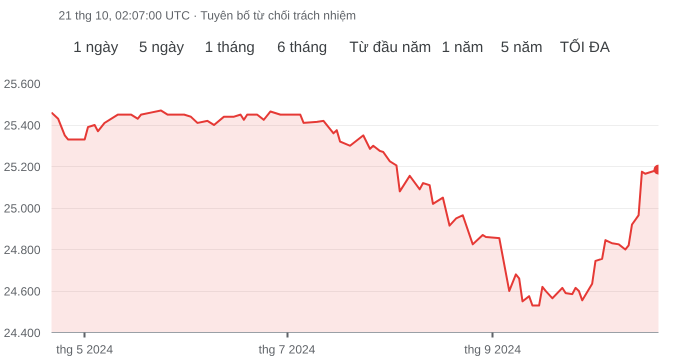 The height and width of the screenshot is (359, 698). Describe the element at coordinates (161, 47) in the screenshot. I see `text: 5 ngày` at that location.